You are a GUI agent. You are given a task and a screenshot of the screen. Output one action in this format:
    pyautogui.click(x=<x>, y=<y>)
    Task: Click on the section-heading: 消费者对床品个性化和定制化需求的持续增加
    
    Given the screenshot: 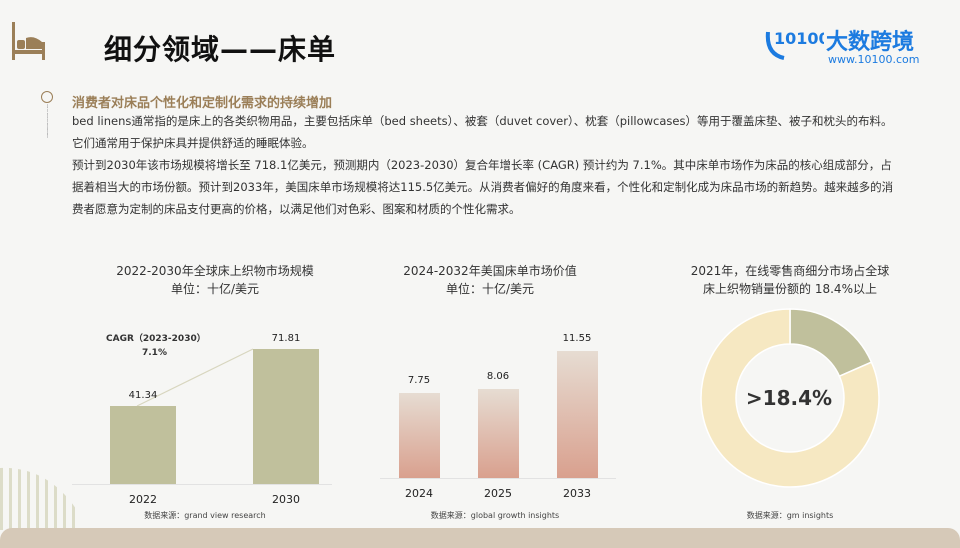 What is the action you would take?
    pyautogui.click(x=202, y=103)
    